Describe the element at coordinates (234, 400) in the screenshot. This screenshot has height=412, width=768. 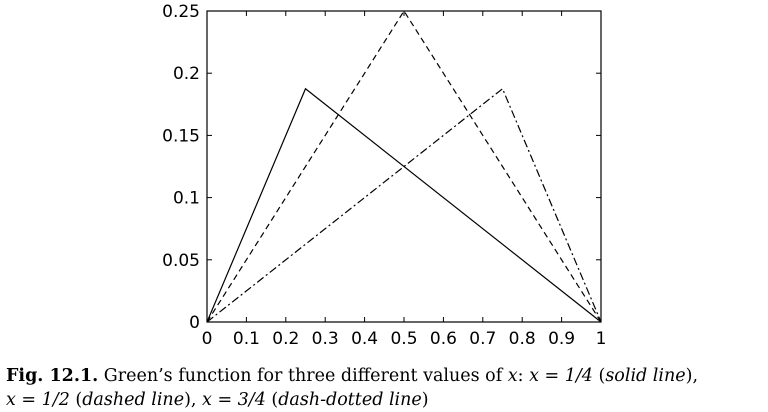
I see `caption-eq-3: x = 3/4` at that location.